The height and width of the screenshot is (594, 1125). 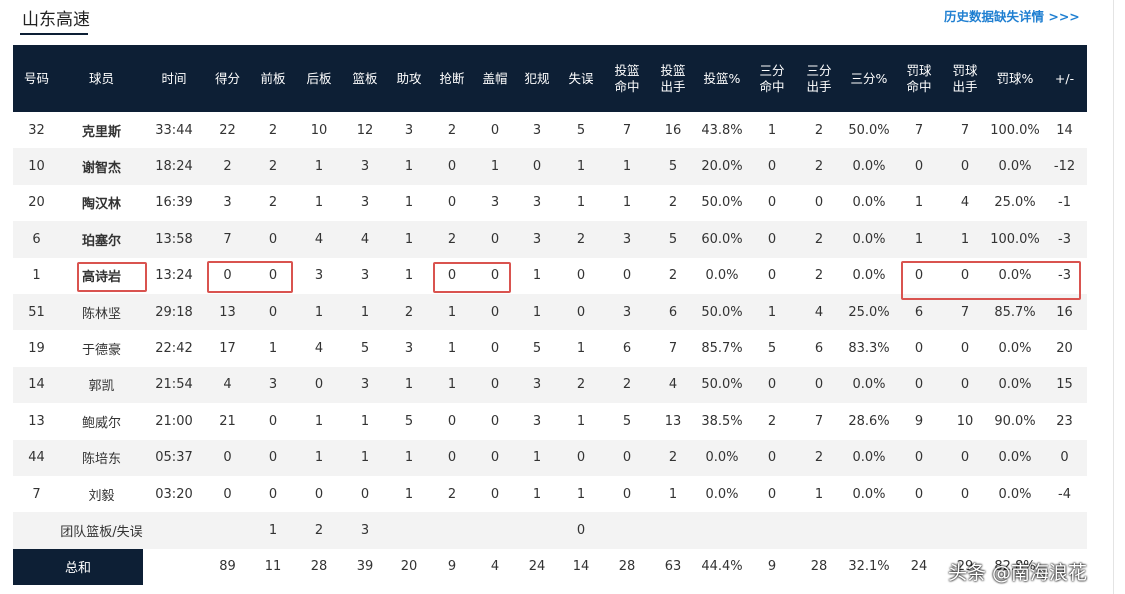 I want to click on cell-text: 盖帽, so click(x=495, y=78).